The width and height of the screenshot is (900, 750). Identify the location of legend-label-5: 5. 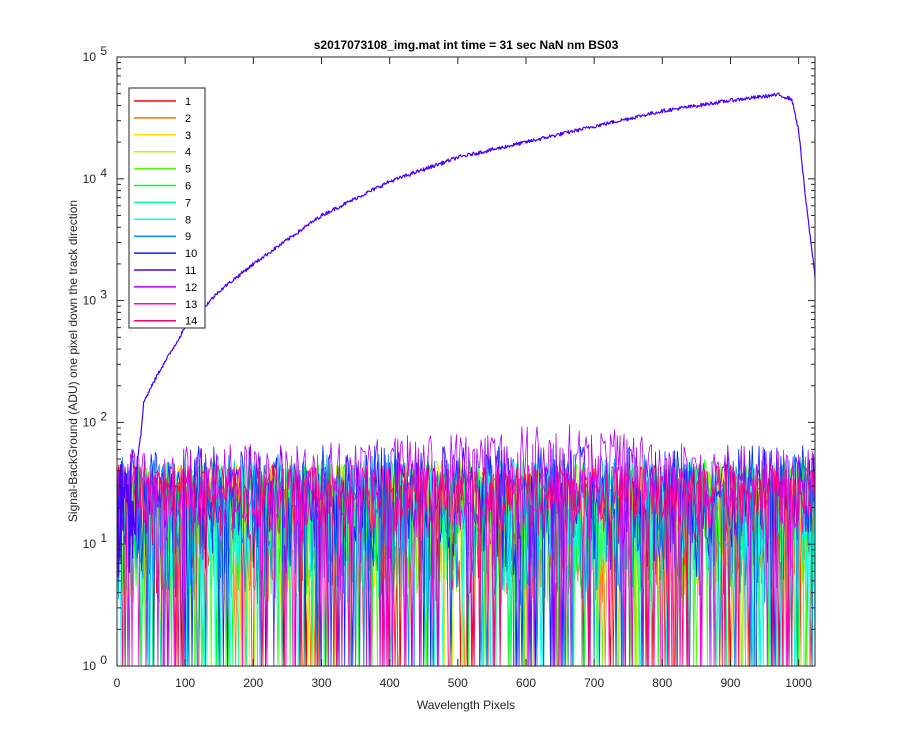
(188, 170).